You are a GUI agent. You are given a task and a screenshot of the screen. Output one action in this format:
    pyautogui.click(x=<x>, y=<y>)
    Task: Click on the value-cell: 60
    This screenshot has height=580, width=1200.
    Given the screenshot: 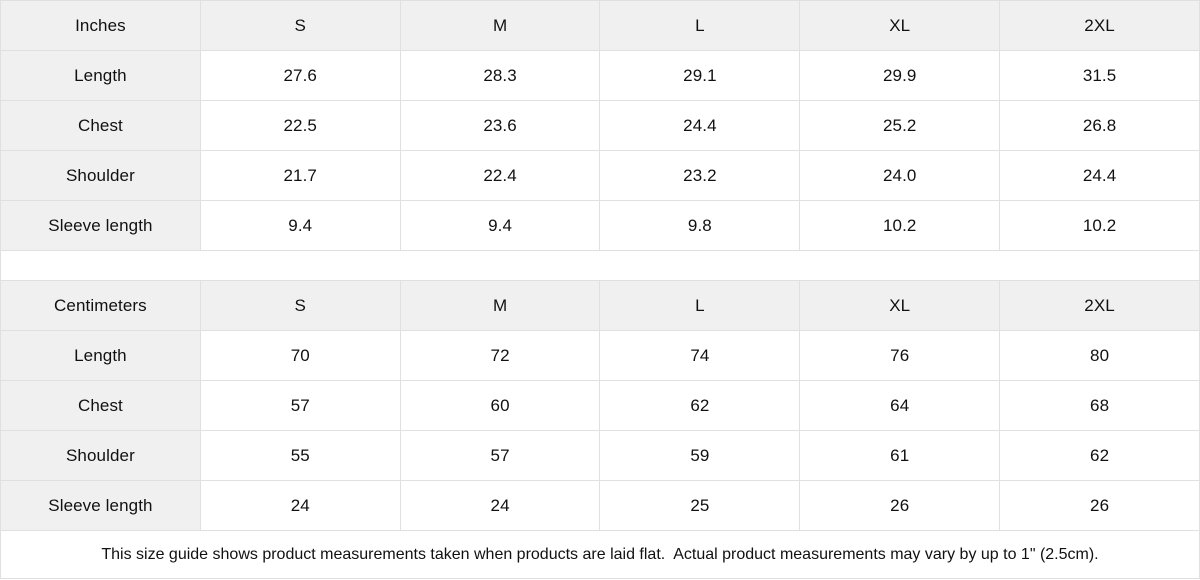 What is the action you would take?
    pyautogui.click(x=500, y=405)
    